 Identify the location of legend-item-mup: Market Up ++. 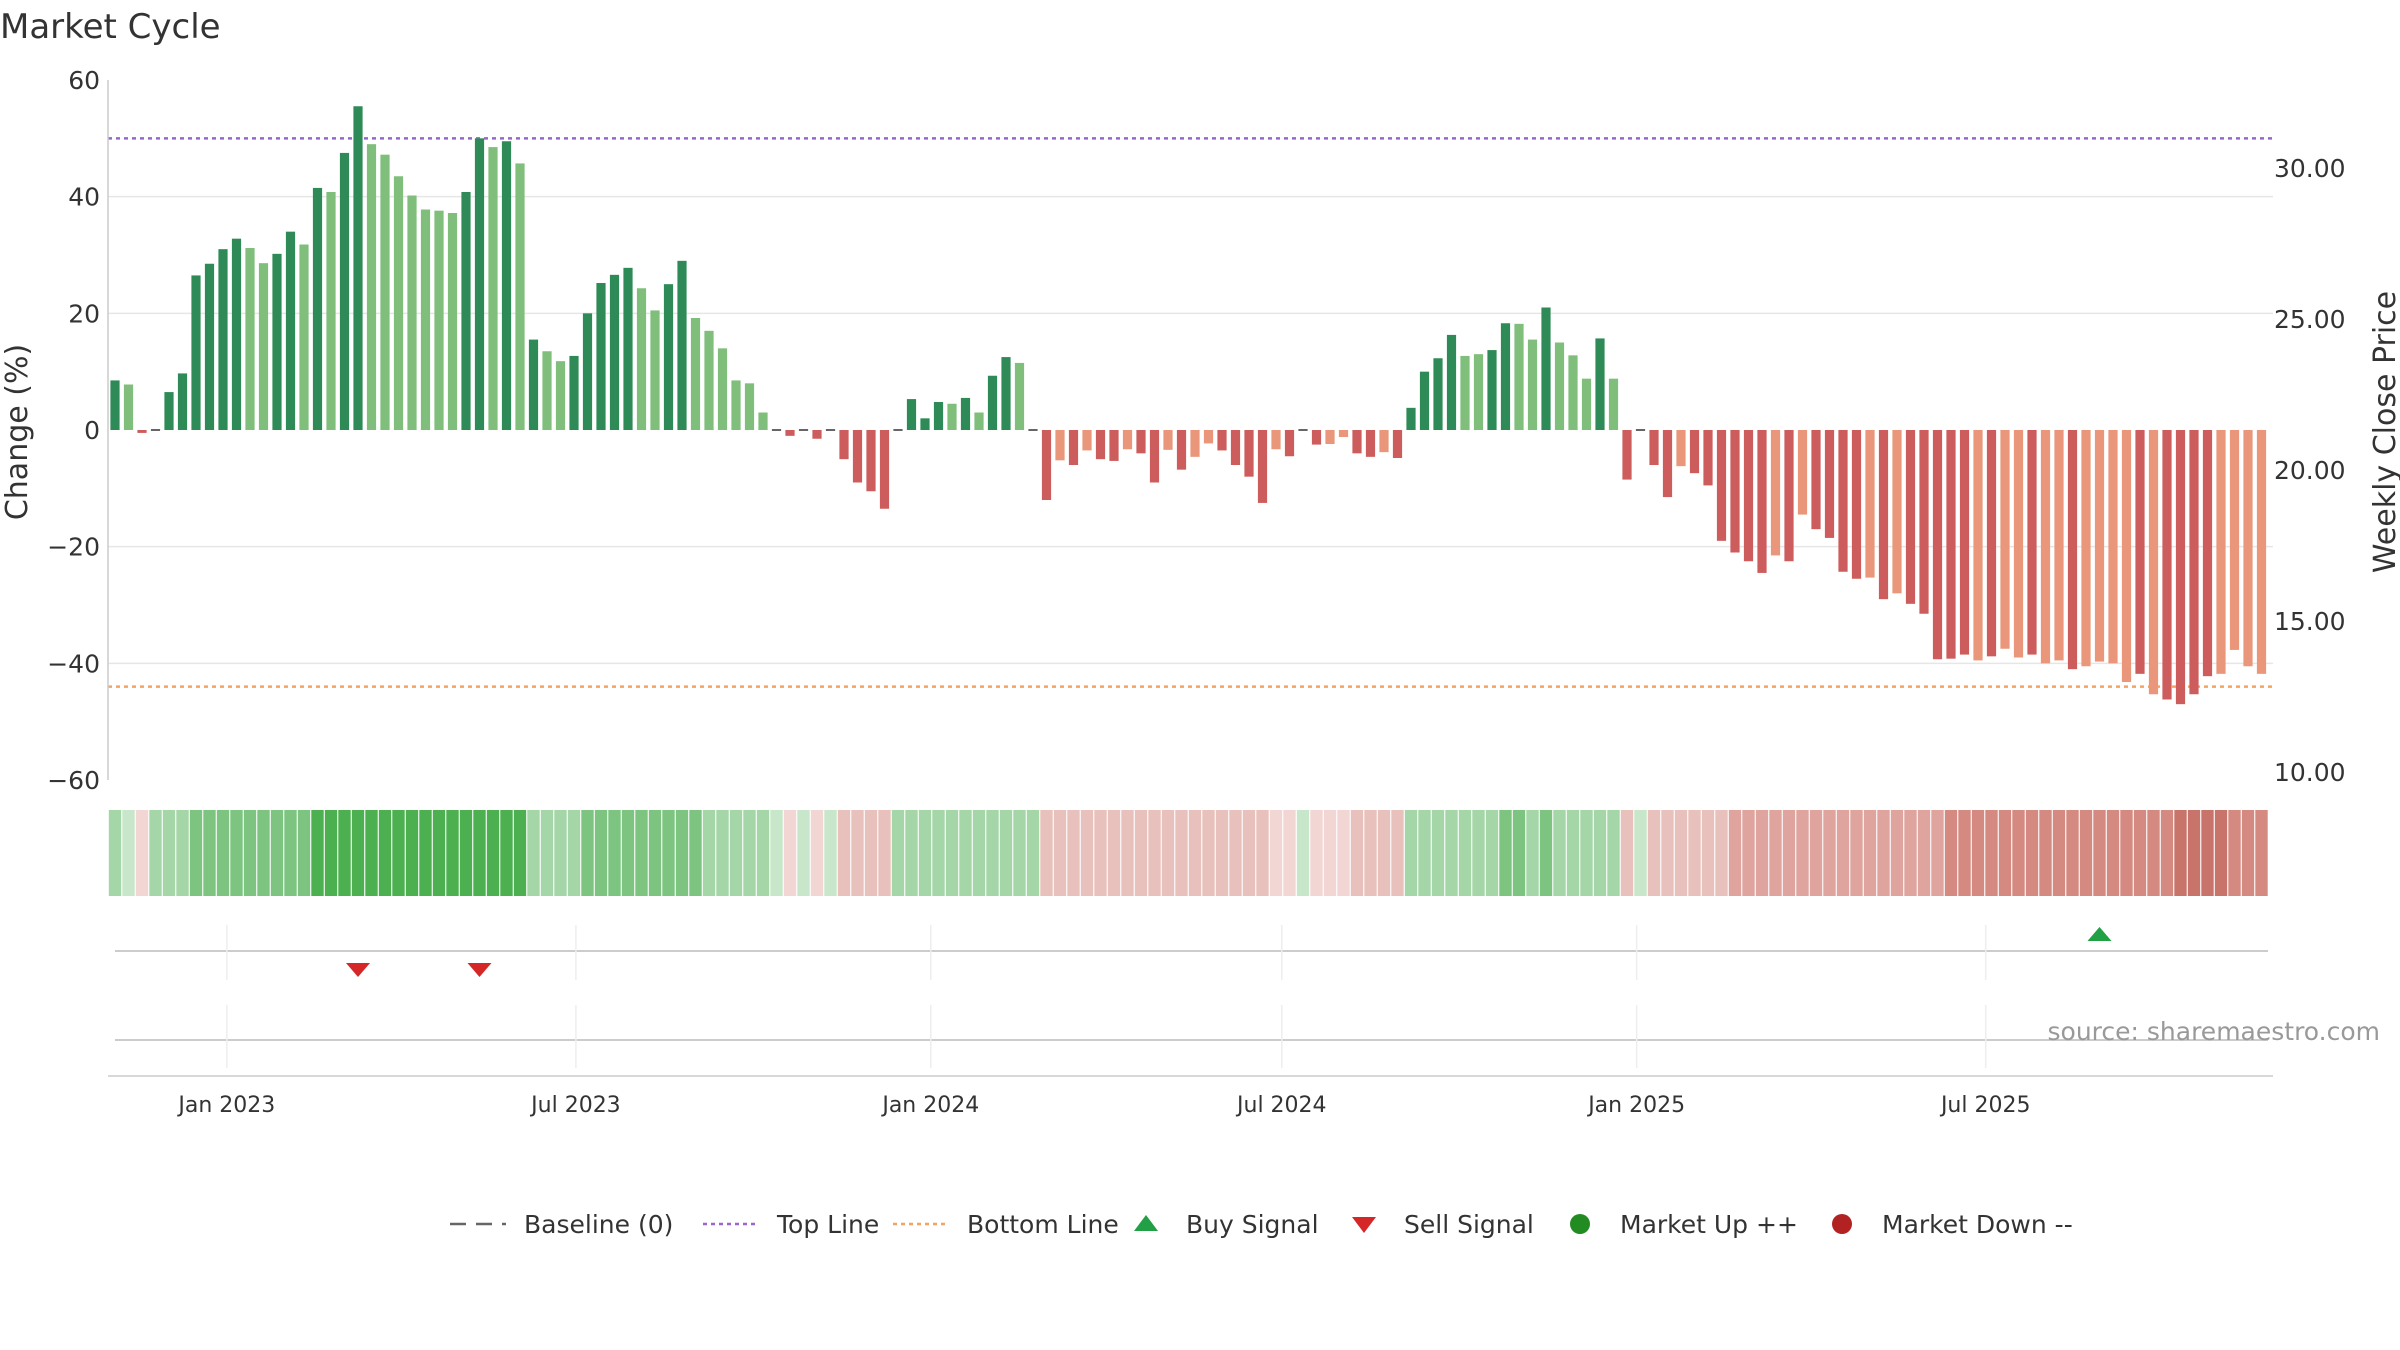
(1684, 1224).